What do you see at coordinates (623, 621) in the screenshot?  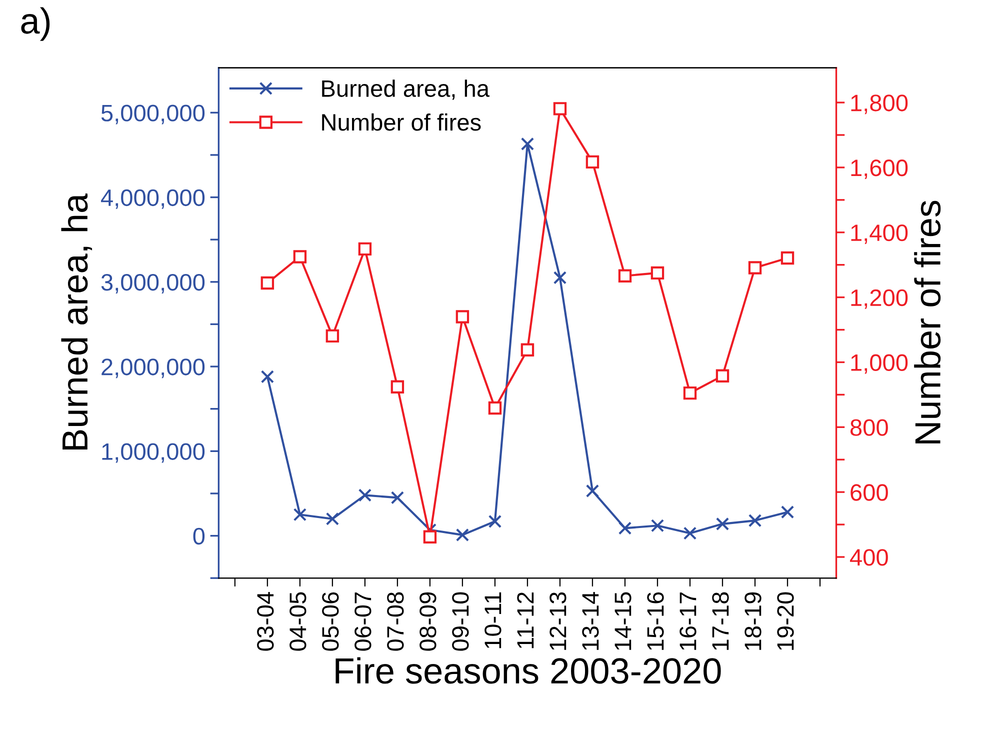 I see `x-tick-label: 14-15` at bounding box center [623, 621].